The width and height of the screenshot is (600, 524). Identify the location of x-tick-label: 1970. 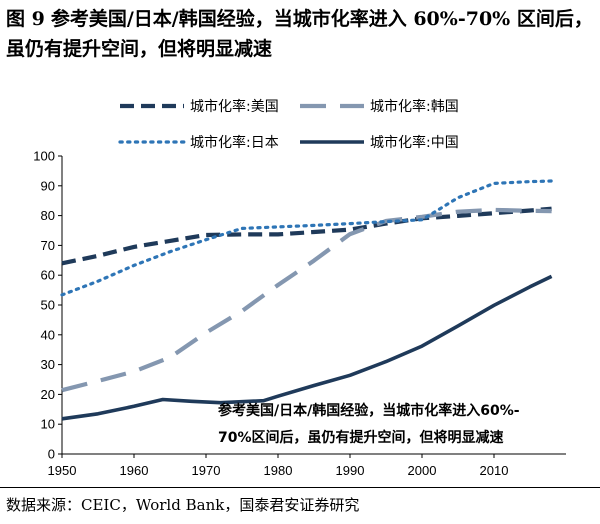
(206, 470).